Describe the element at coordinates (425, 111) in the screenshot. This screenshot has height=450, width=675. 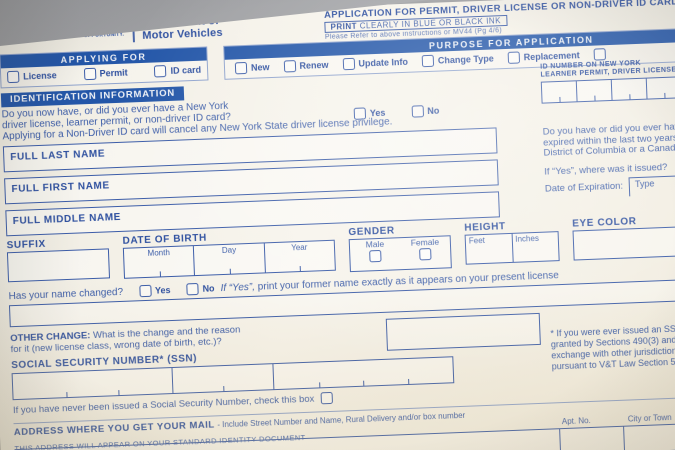
I see `checkbox-no: No` at that location.